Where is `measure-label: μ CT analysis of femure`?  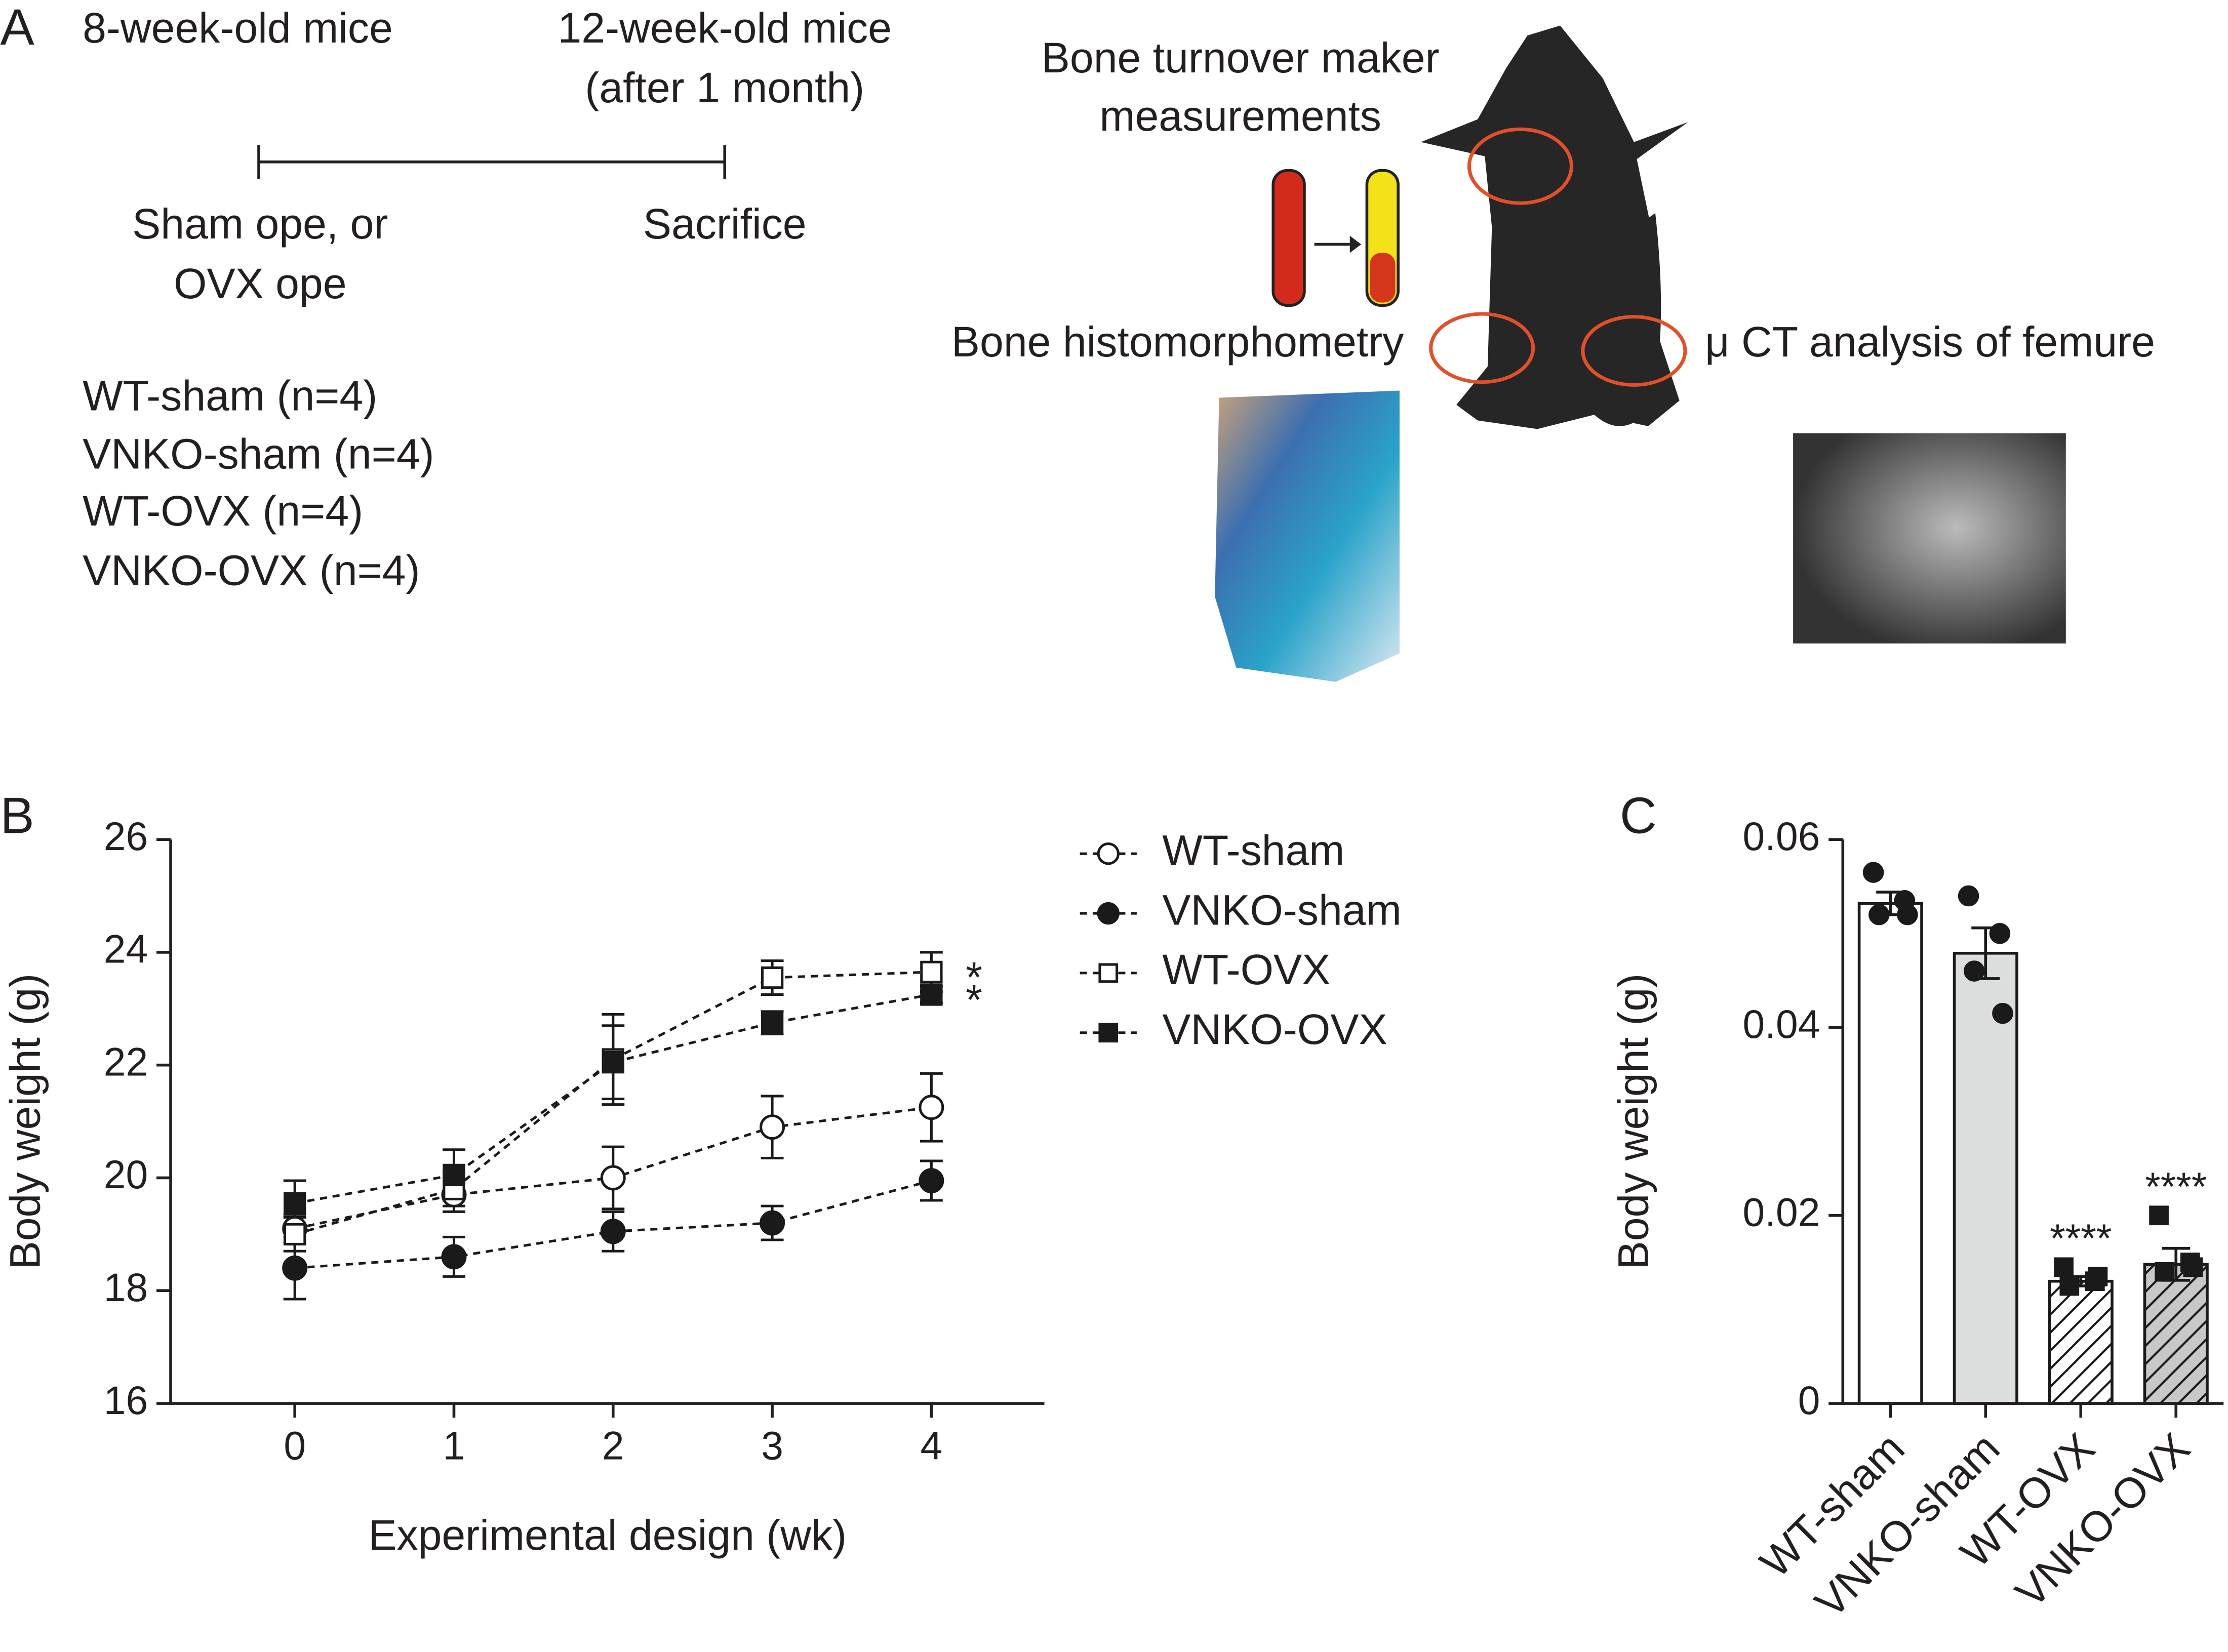 measure-label: μ CT analysis of femure is located at coordinates (1930, 342).